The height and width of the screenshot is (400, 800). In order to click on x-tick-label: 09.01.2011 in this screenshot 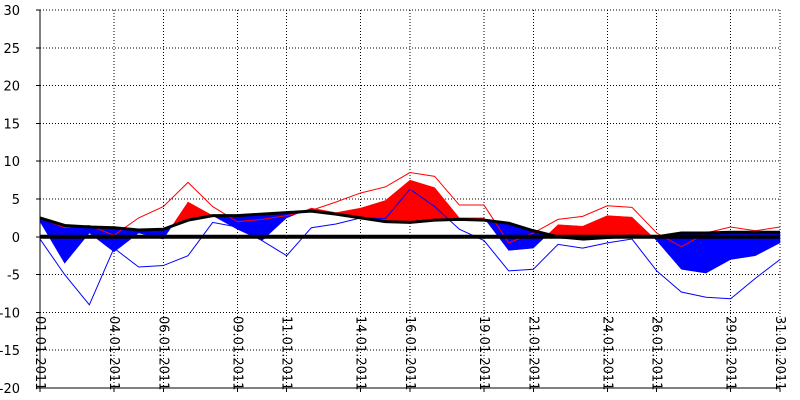, I will do `click(236, 353)`.